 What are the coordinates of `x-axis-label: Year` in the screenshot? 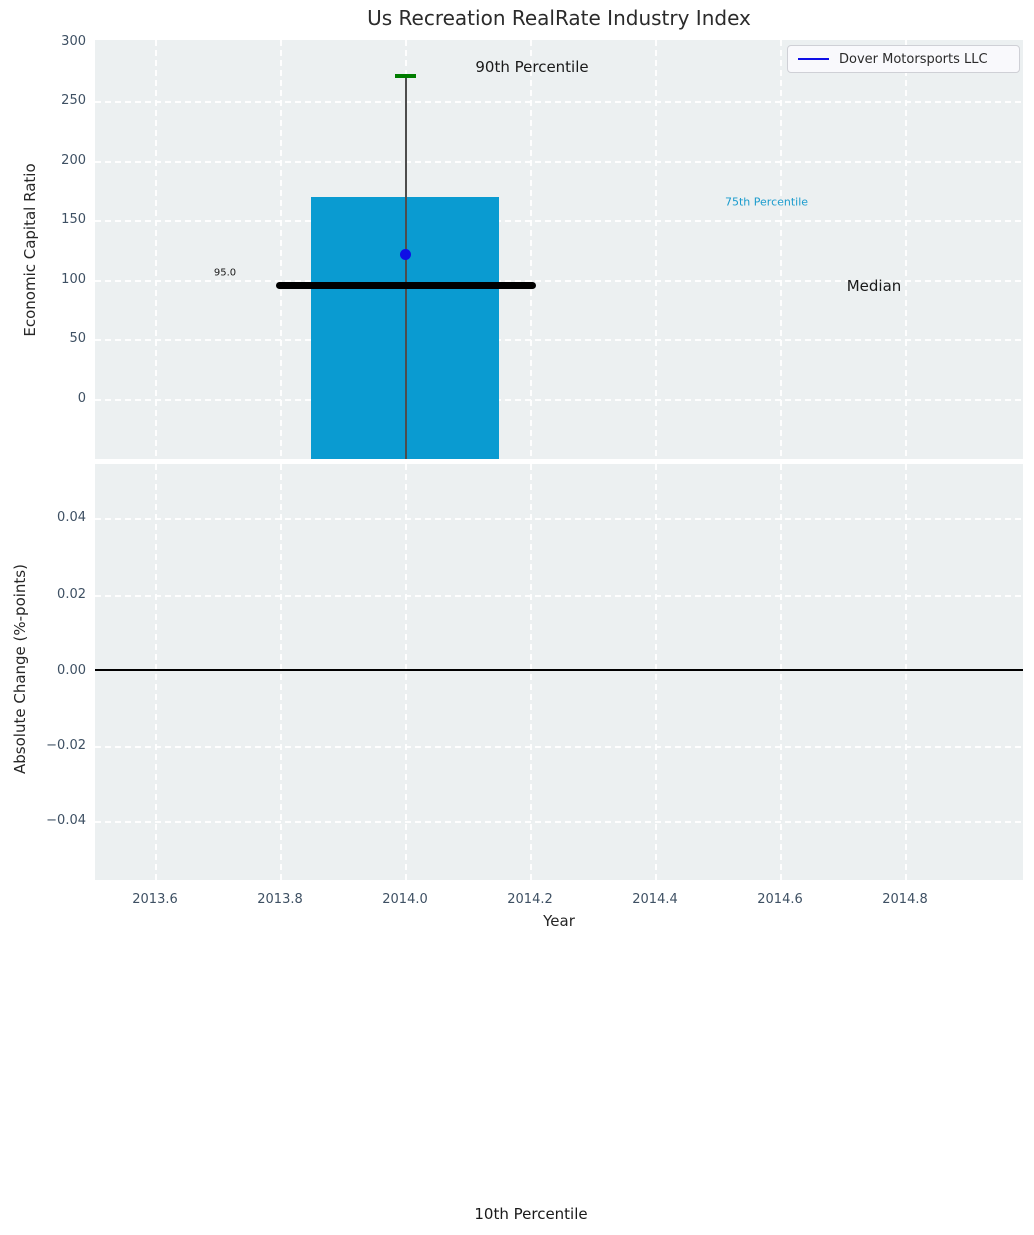 It's located at (559, 921).